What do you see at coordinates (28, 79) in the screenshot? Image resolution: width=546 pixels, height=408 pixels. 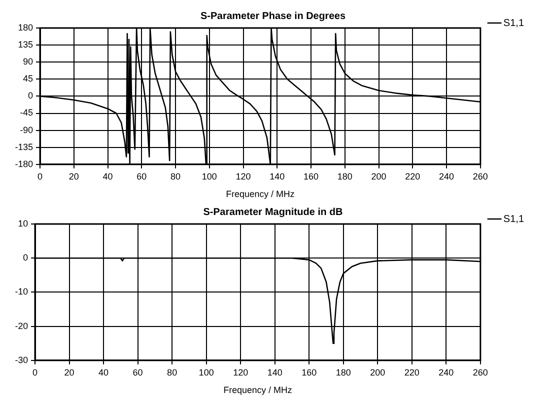 I see `y-tick-label: 45` at bounding box center [28, 79].